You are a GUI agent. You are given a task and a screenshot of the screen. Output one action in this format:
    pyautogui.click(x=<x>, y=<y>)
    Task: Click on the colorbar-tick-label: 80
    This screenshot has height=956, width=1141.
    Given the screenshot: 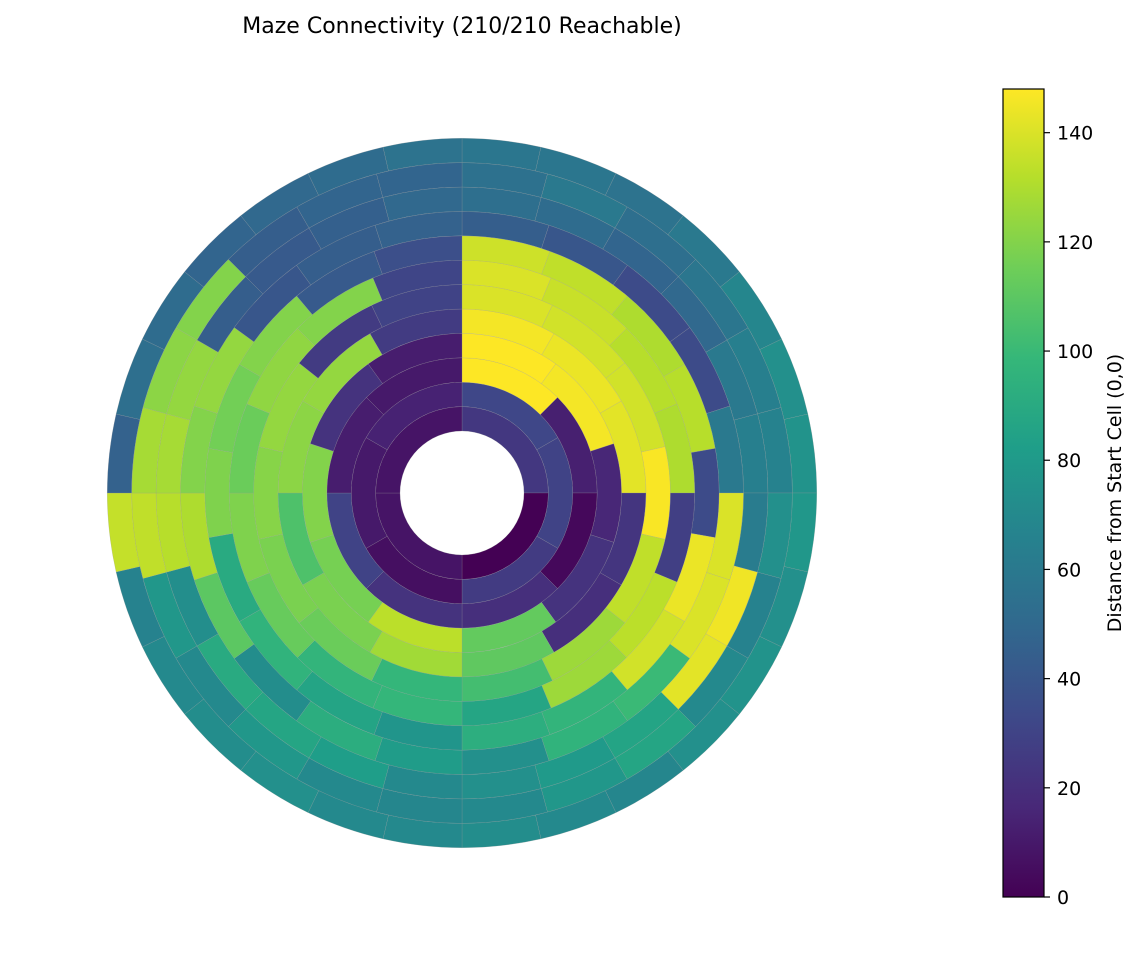 What is the action you would take?
    pyautogui.click(x=1069, y=461)
    